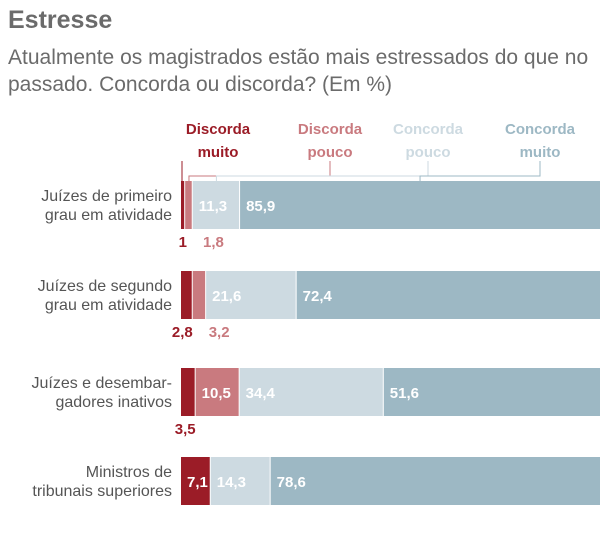  What do you see at coordinates (213, 206) in the screenshot?
I see `data-label: 11,3` at bounding box center [213, 206].